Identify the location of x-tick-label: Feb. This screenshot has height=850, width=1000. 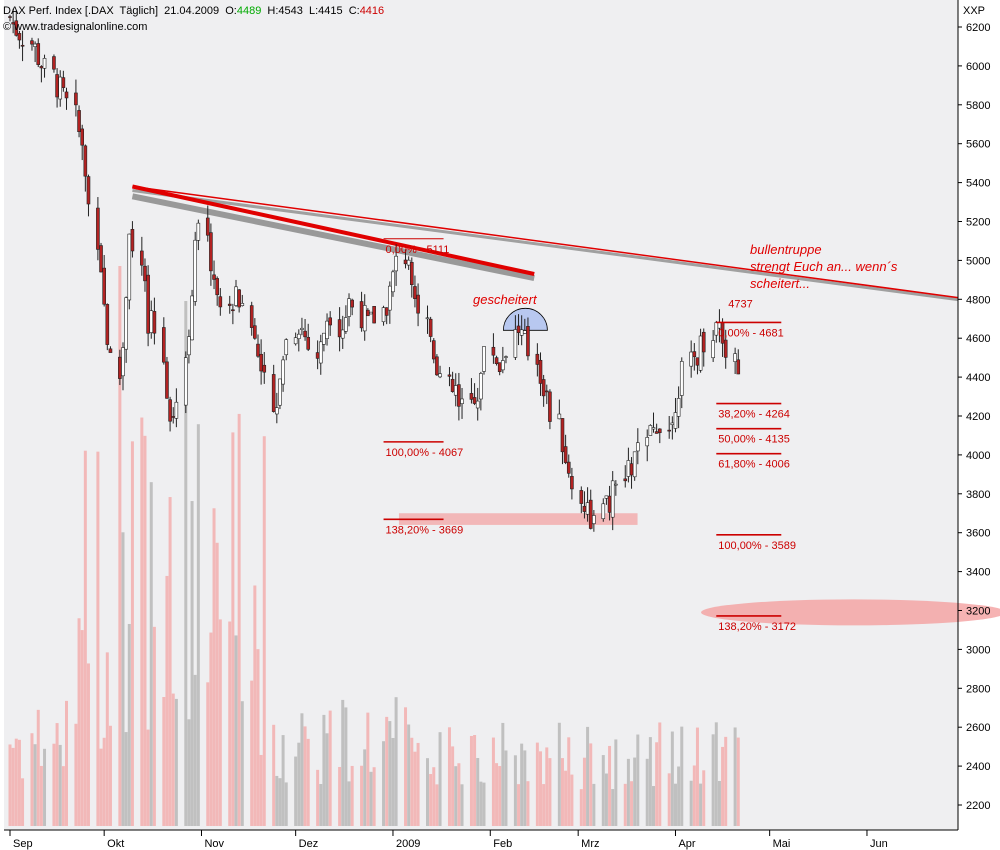
(502, 844).